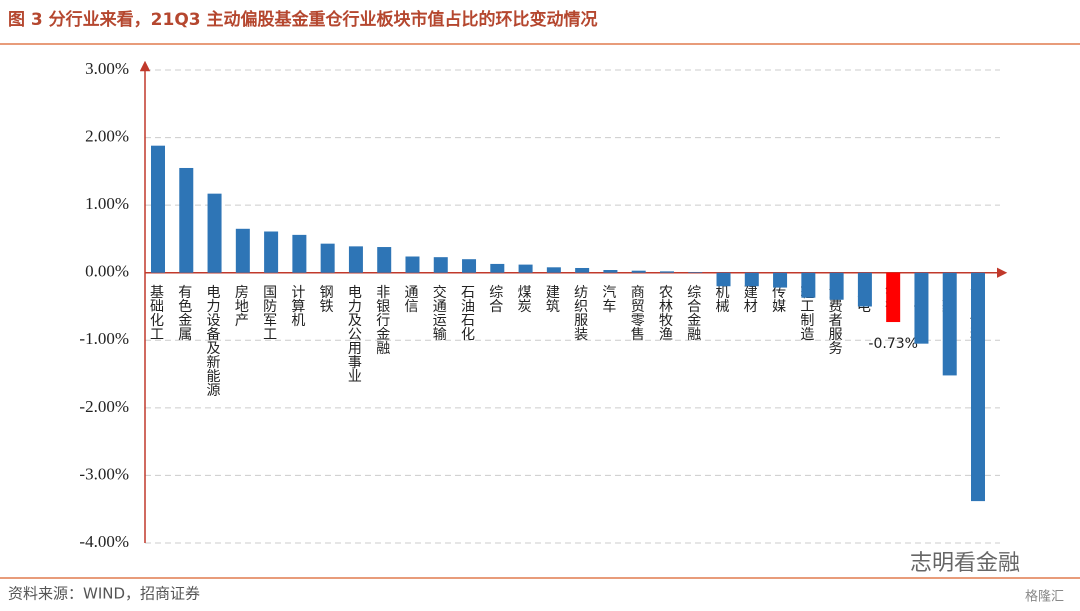 Image resolution: width=1080 pixels, height=611 pixels. Describe the element at coordinates (965, 563) in the screenshot. I see `watermark: 志明看金融` at that location.